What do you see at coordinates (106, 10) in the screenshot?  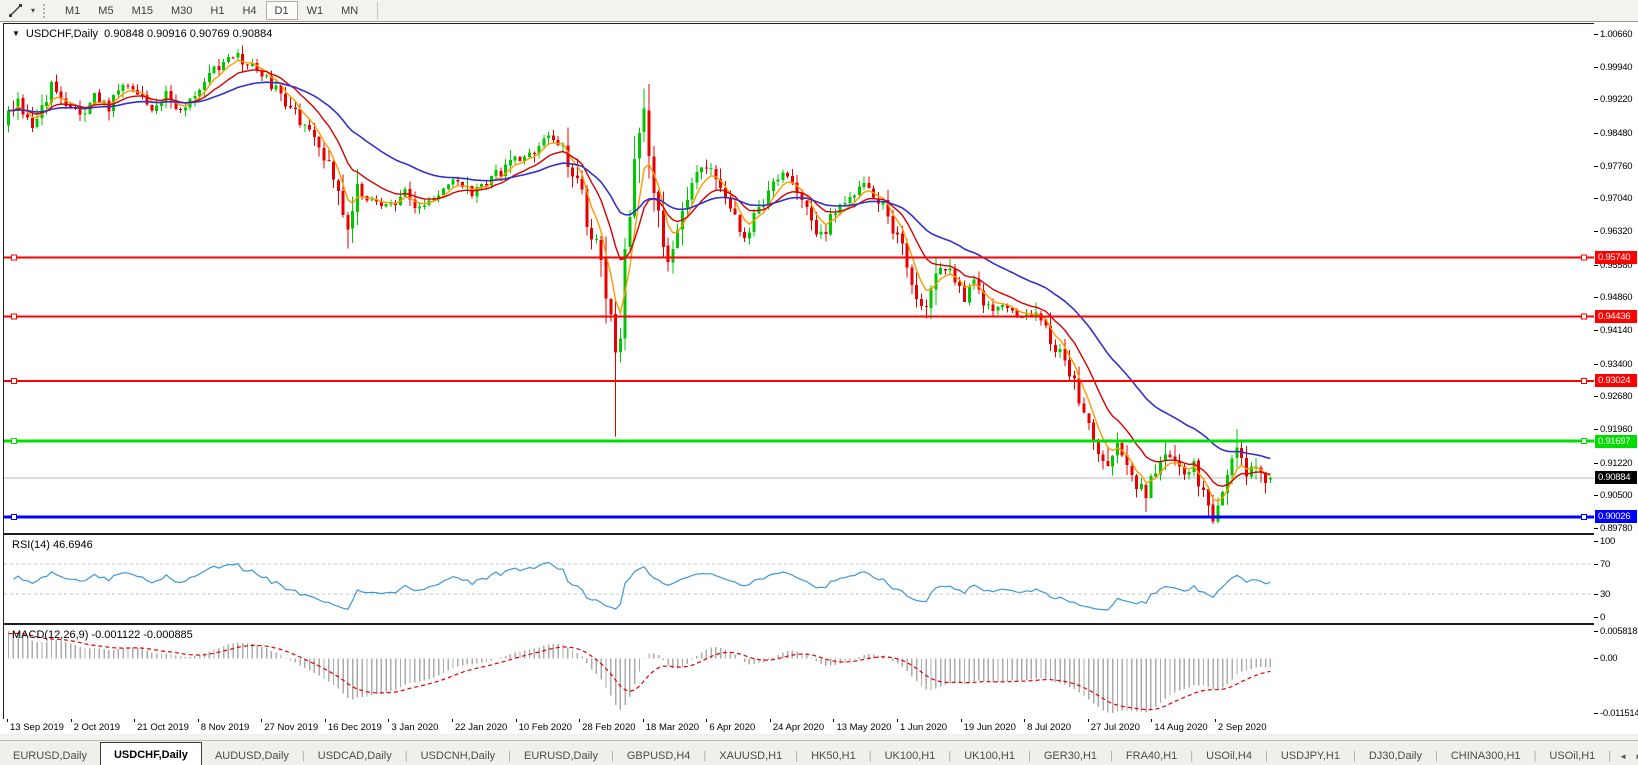 I see `timeframe-button-m5: M5` at bounding box center [106, 10].